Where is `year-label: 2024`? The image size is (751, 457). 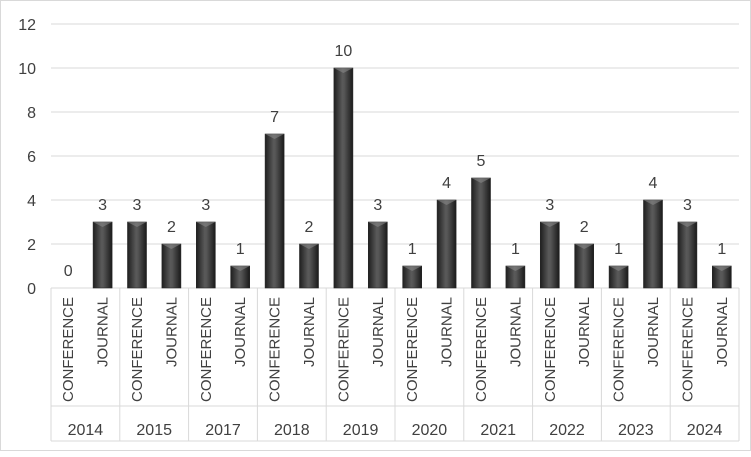
year-label: 2024 is located at coordinates (705, 430).